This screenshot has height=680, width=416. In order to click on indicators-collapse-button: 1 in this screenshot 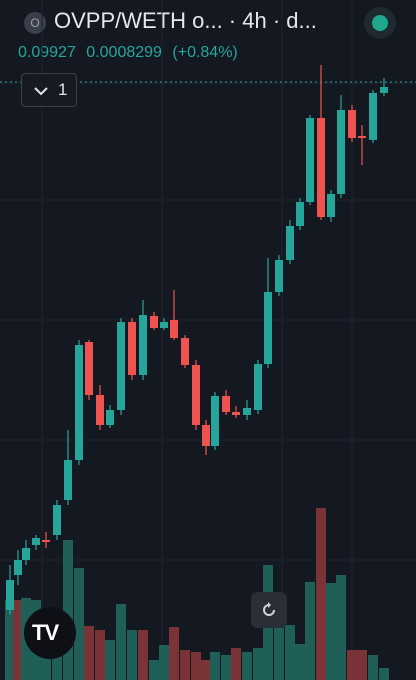, I will do `click(49, 90)`.